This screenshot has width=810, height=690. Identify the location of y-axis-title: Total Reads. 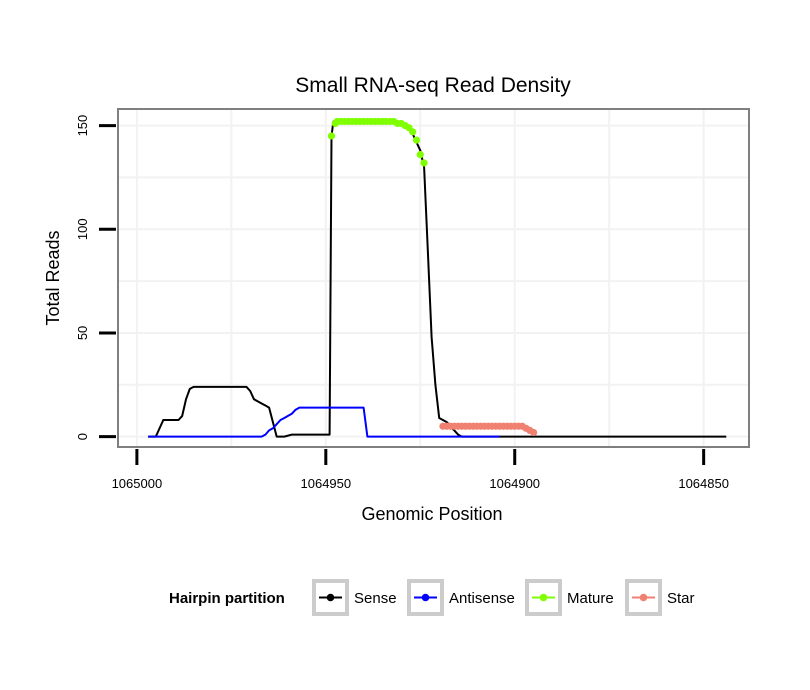
(53, 277).